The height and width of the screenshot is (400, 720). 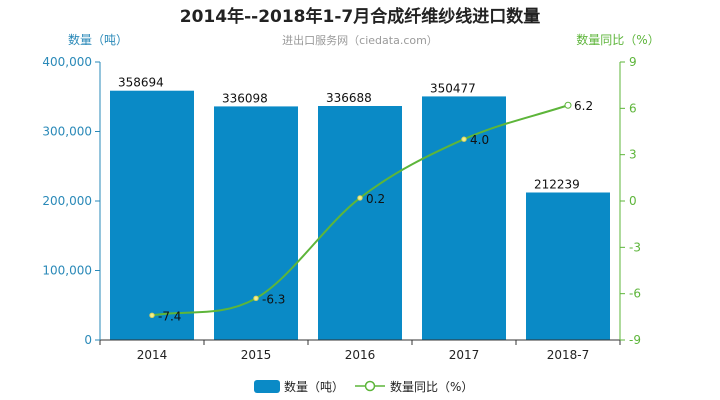 I want to click on right-y-tick-label: 0, so click(x=633, y=201).